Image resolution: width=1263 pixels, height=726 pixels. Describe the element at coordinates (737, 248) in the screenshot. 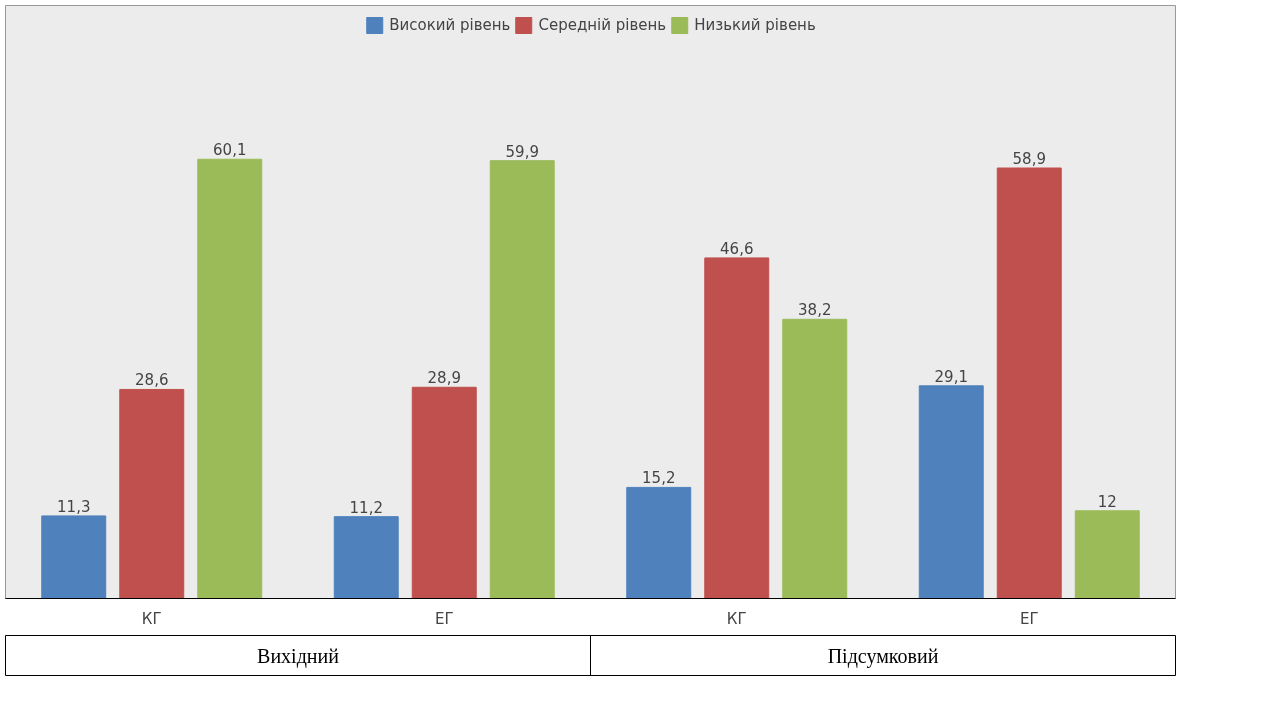

I see `data-label: 46,6` at that location.